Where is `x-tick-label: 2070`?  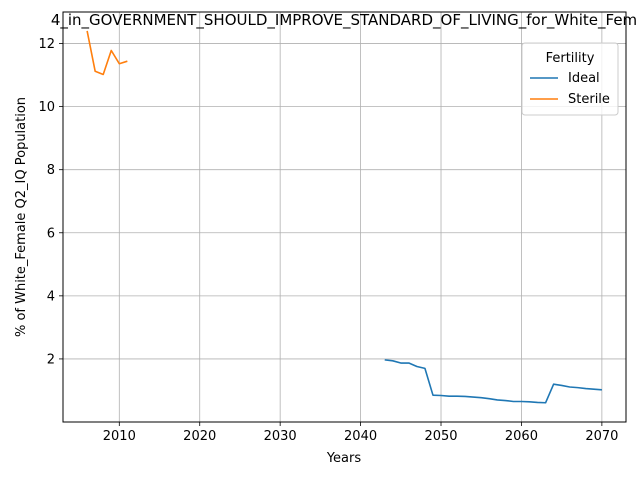
x-tick-label: 2070 is located at coordinates (601, 436).